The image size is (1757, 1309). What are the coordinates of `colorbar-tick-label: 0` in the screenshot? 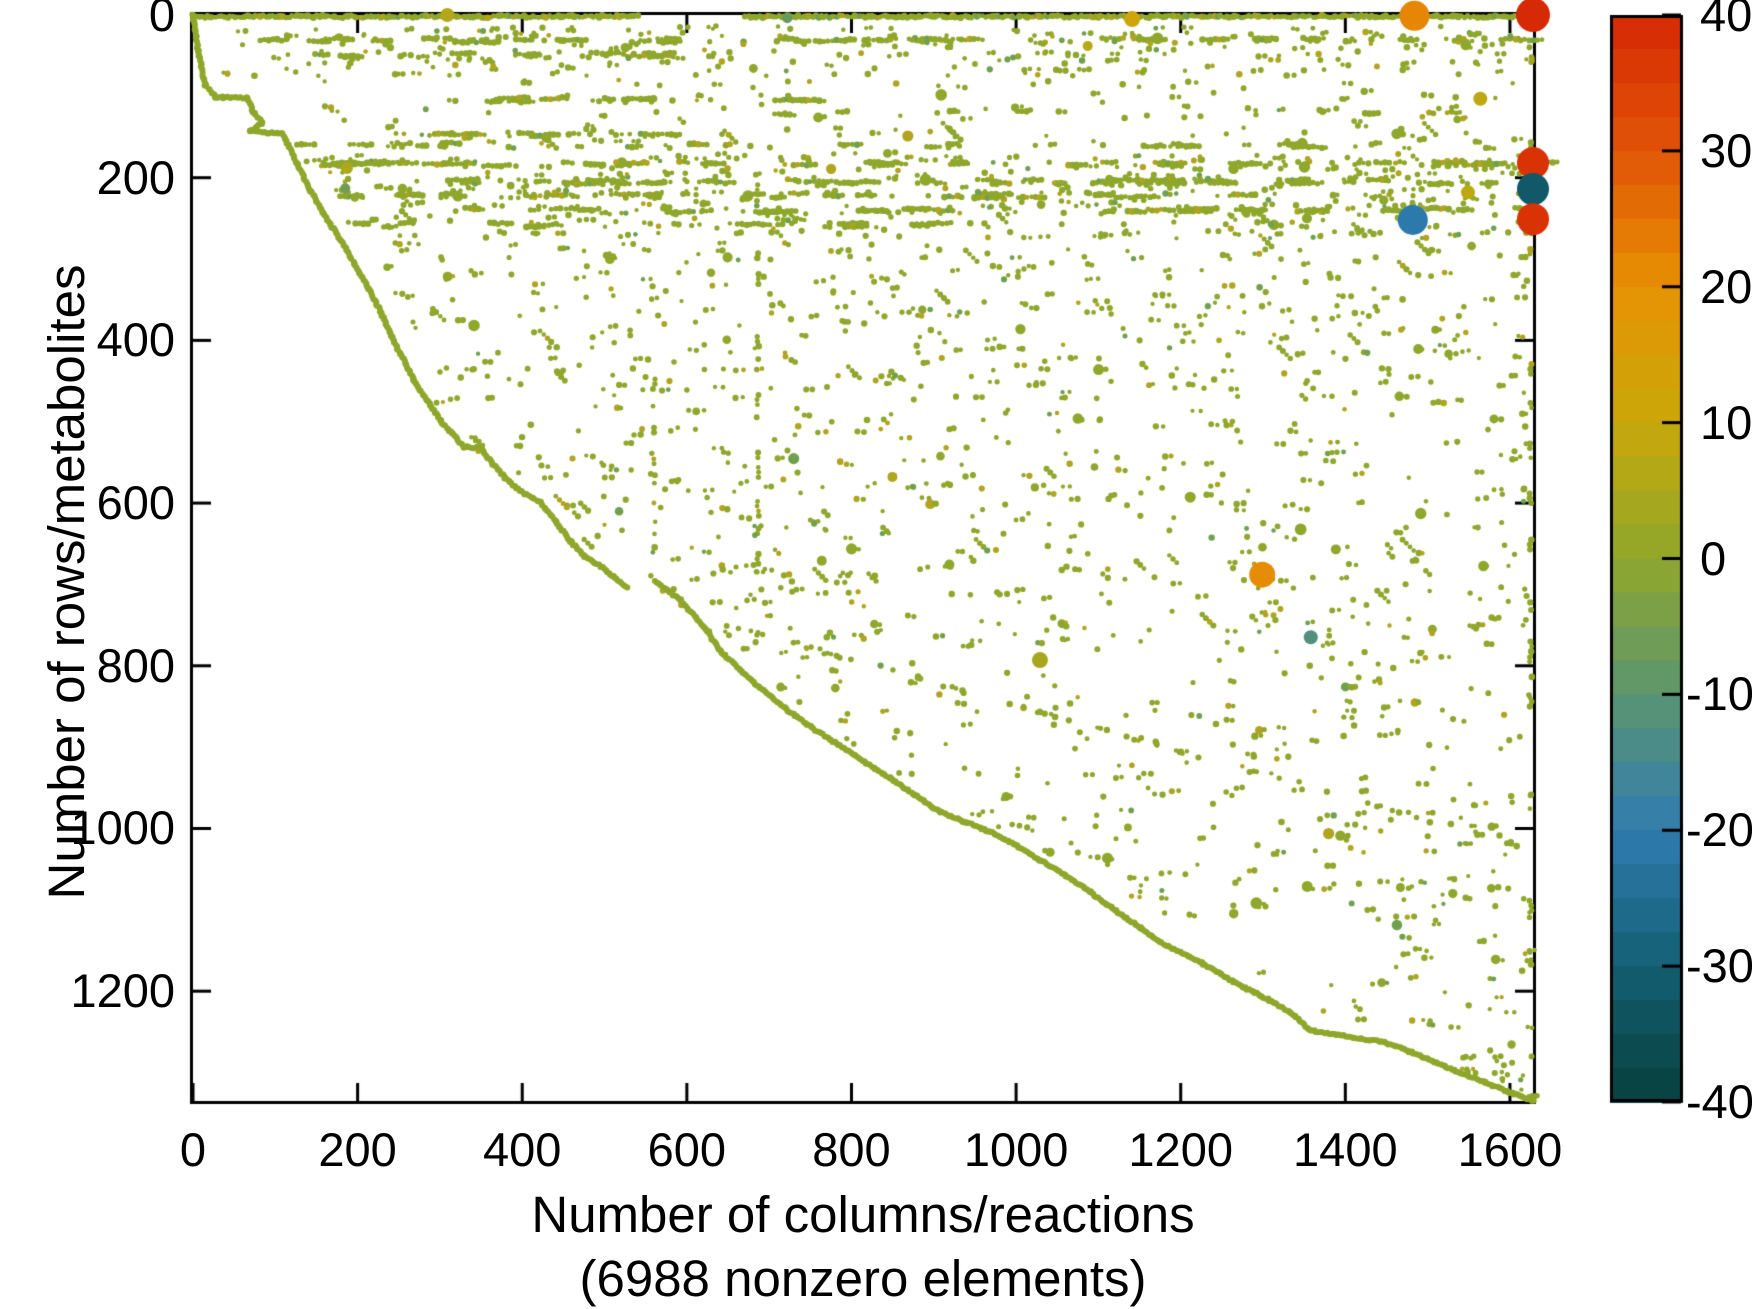 It's located at (1713, 558).